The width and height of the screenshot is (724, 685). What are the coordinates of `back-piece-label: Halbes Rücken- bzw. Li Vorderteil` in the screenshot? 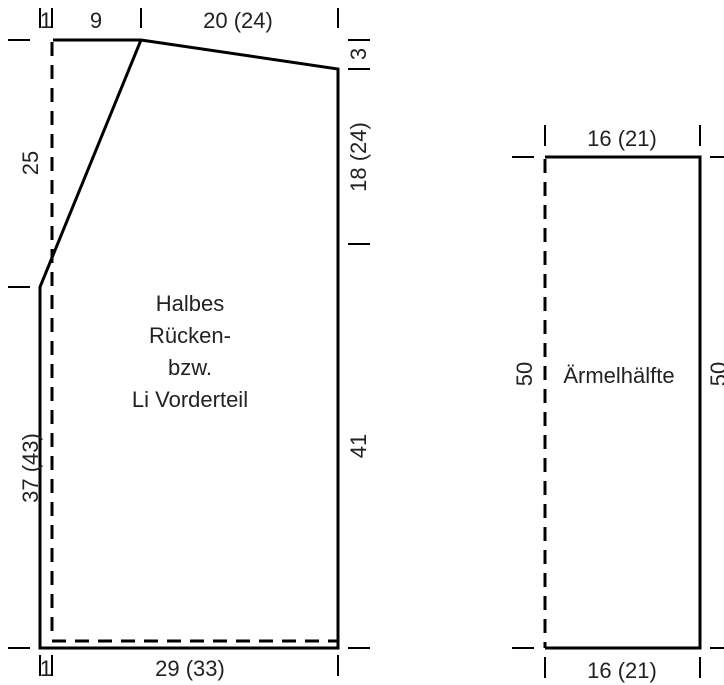 It's located at (190, 351).